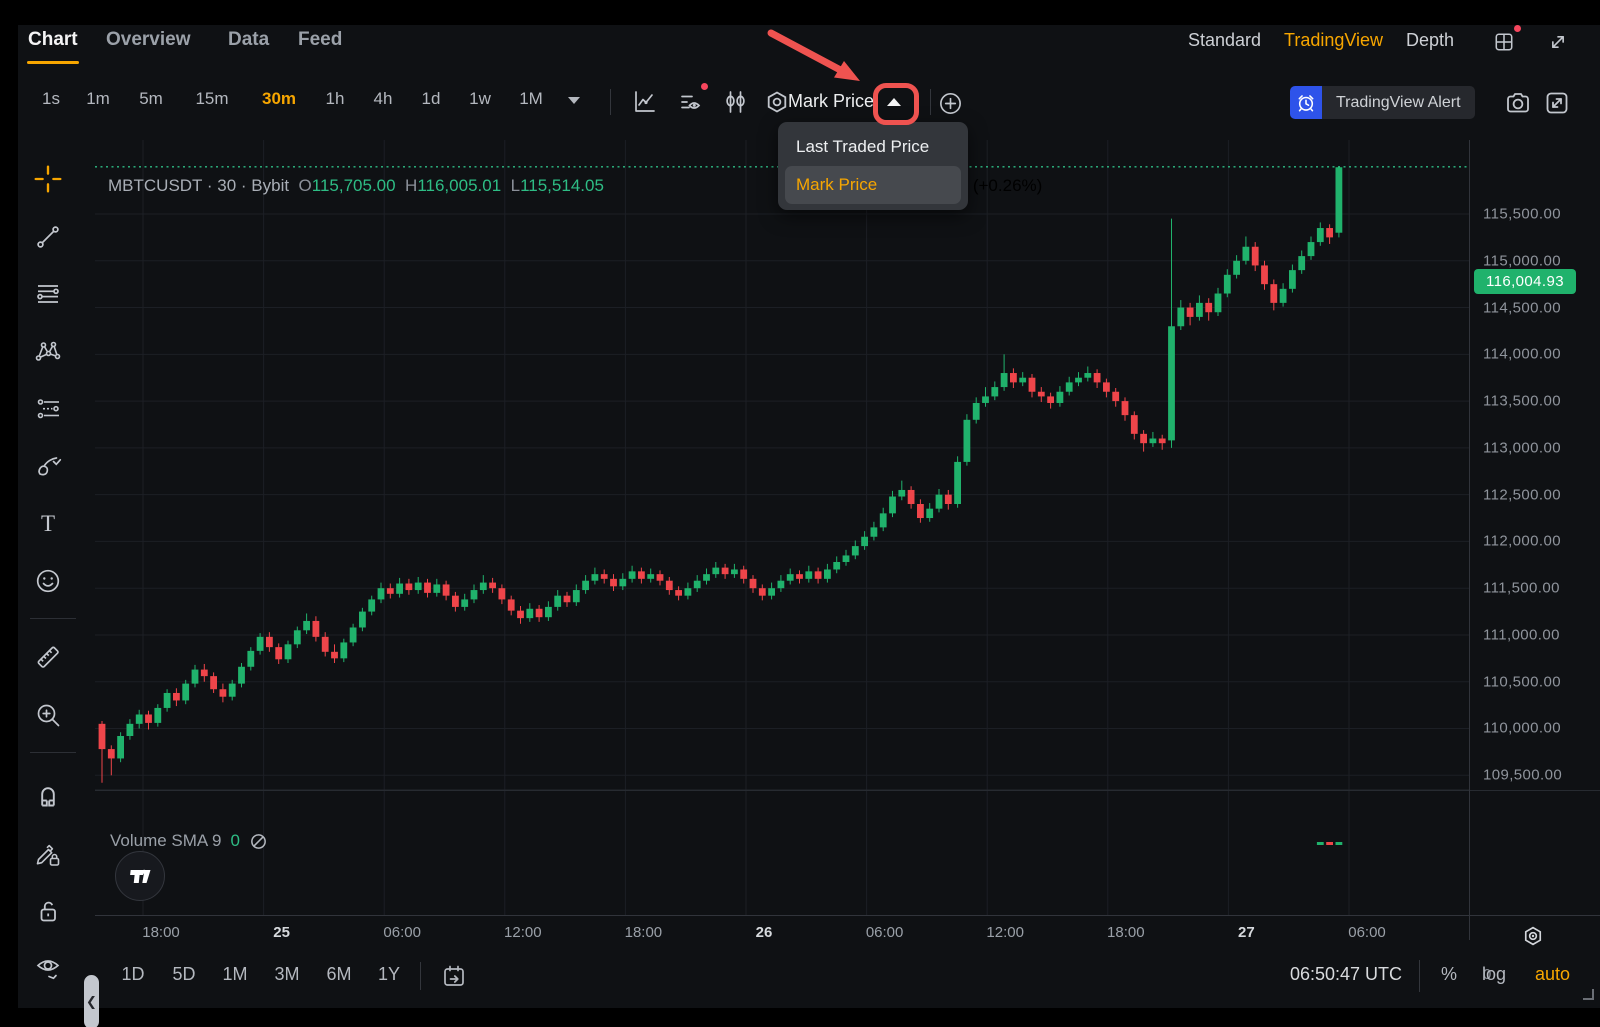 This screenshot has height=1027, width=1600. I want to click on legend-open-letter: O, so click(302, 185).